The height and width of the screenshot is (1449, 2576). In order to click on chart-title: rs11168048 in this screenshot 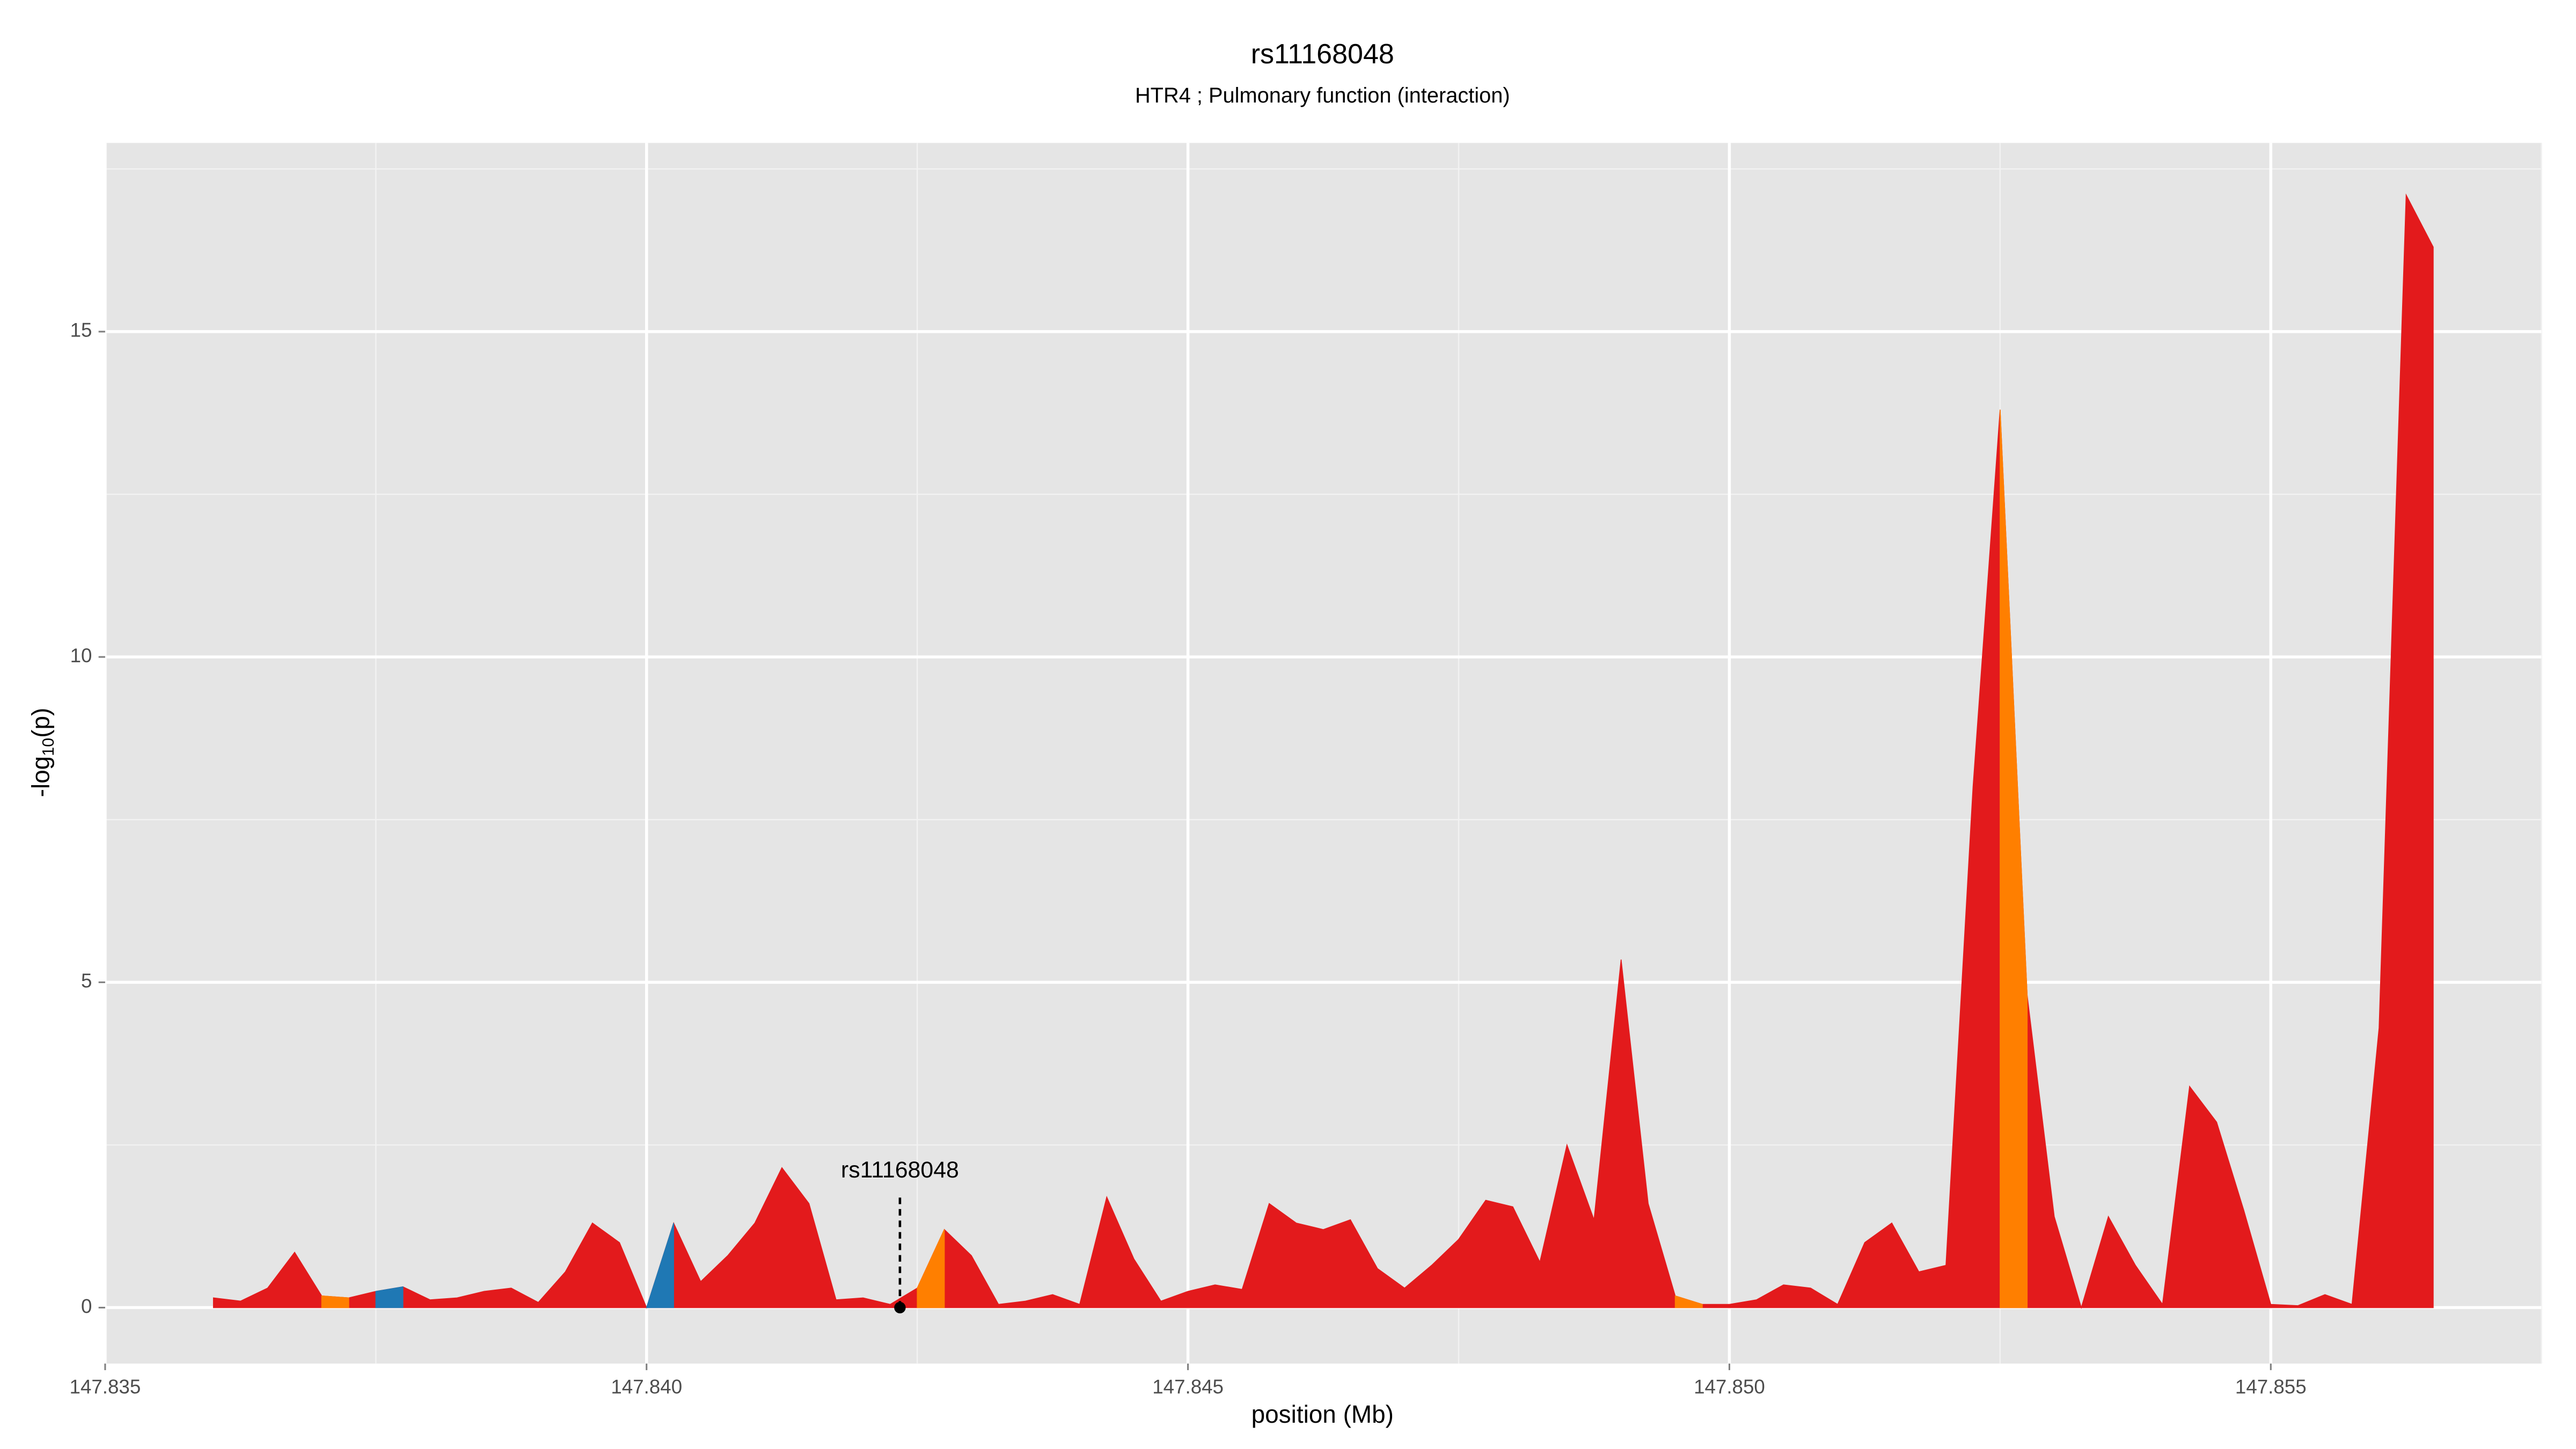, I will do `click(1322, 54)`.